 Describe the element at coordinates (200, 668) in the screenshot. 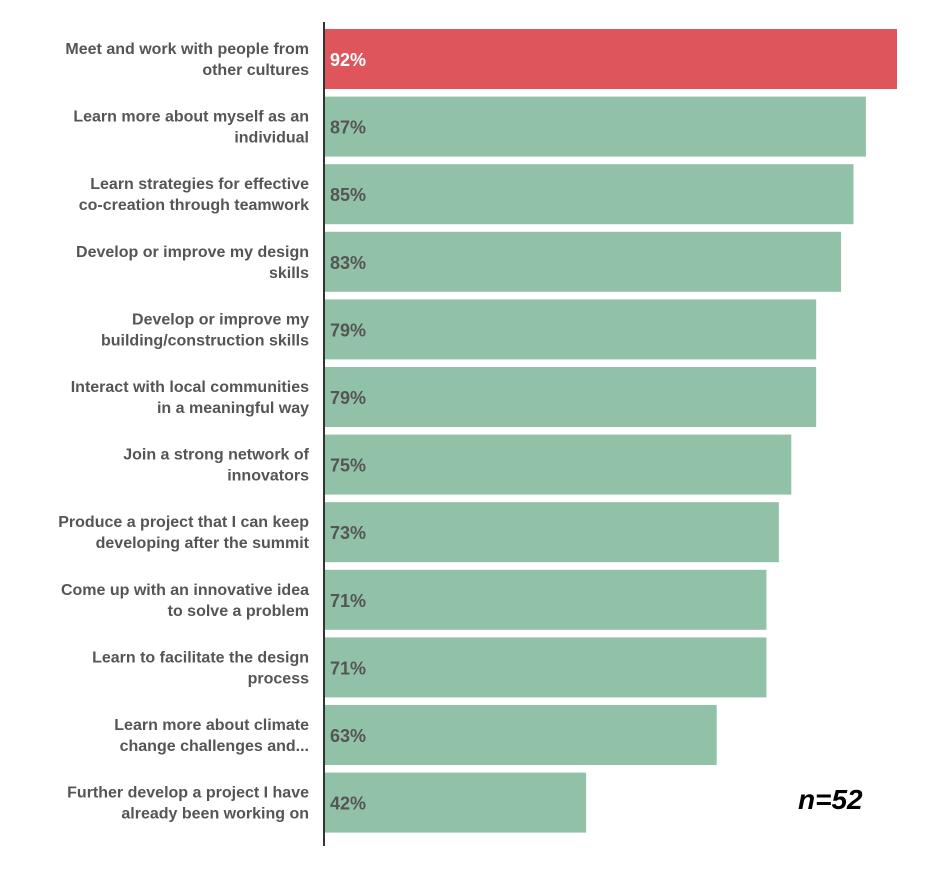

I see `category-label-9: Learn to facilitate the design process` at that location.